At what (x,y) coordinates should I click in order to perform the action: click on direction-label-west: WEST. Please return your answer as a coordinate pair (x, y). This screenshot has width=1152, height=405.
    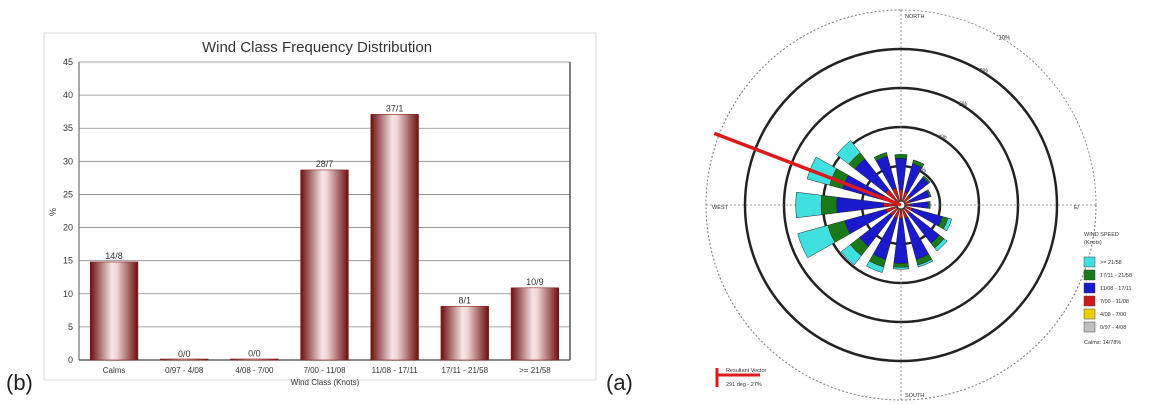
    Looking at the image, I should click on (720, 208).